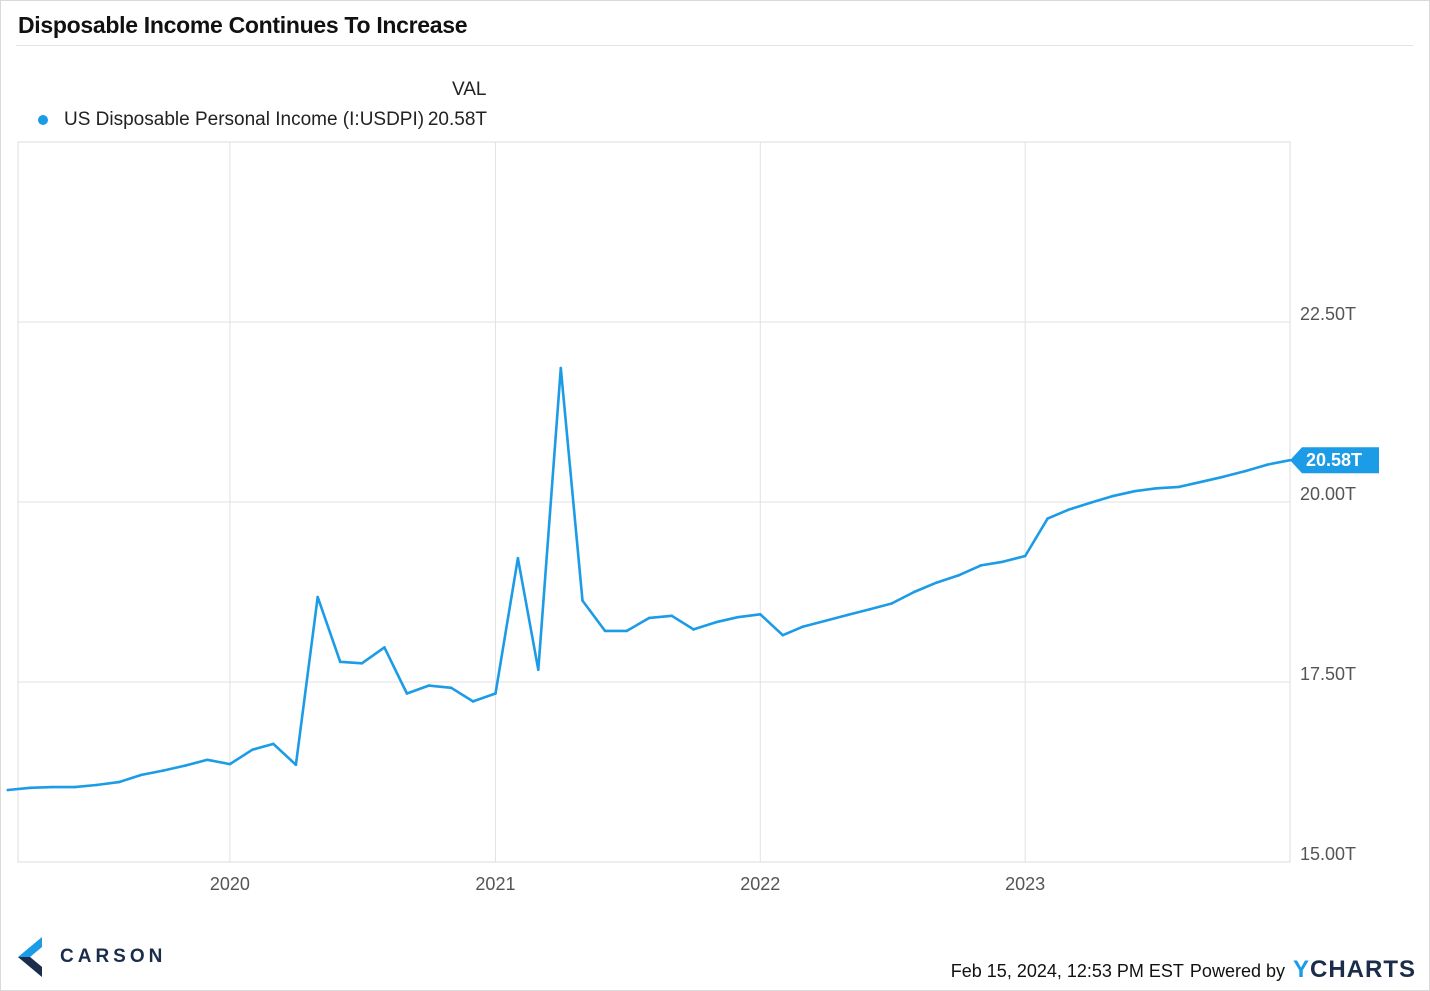 This screenshot has width=1430, height=991. Describe the element at coordinates (469, 89) in the screenshot. I see `legend-column-header: VAL` at that location.